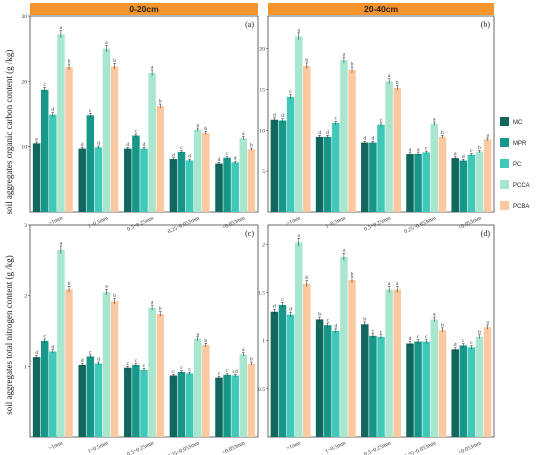  Describe the element at coordinates (25, 226) in the screenshot. I see `y-tick-label: 3` at that location.